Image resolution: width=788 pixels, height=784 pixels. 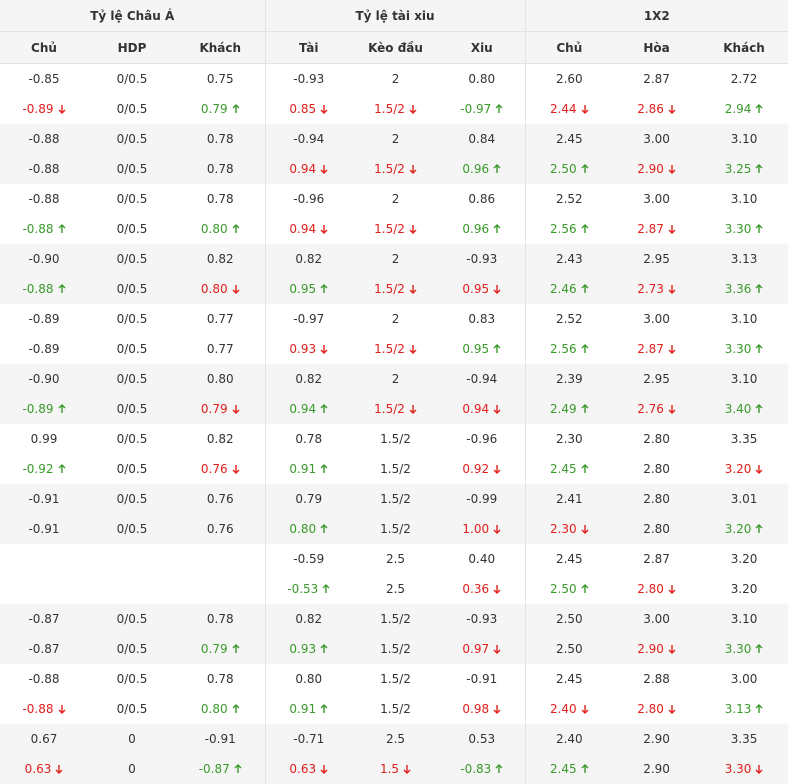 I want to click on odds-row: 0.99 0/0.5 0.82 0.78 1.5/2 -0.96 2.30 2.80 3.35, so click(x=394, y=439).